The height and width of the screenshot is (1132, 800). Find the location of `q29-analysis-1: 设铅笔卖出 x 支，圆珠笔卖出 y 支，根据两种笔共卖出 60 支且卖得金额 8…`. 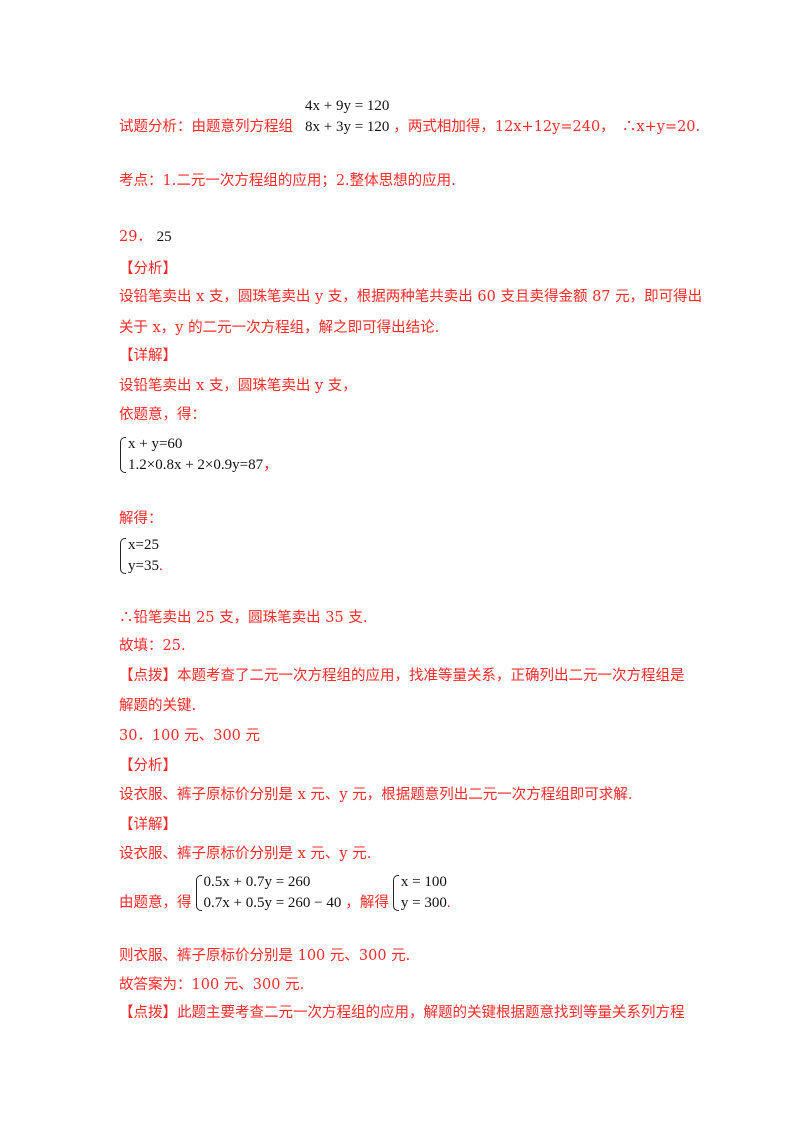

q29-analysis-1: 设铅笔卖出 x 支，圆珠笔卖出 y 支，根据两种笔共卖出 60 支且卖得金额 8… is located at coordinates (411, 297).